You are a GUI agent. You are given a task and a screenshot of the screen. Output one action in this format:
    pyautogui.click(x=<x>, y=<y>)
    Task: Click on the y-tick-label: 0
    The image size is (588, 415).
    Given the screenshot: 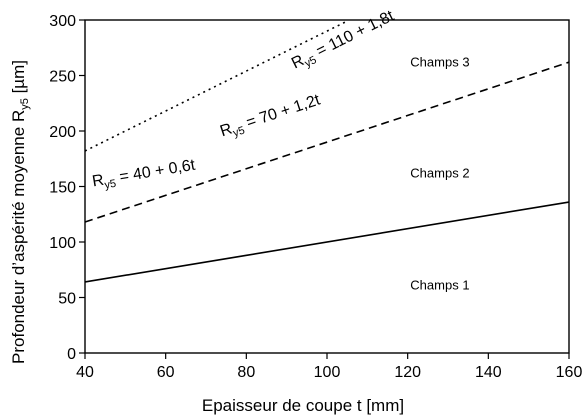 What is the action you would take?
    pyautogui.click(x=71, y=354)
    